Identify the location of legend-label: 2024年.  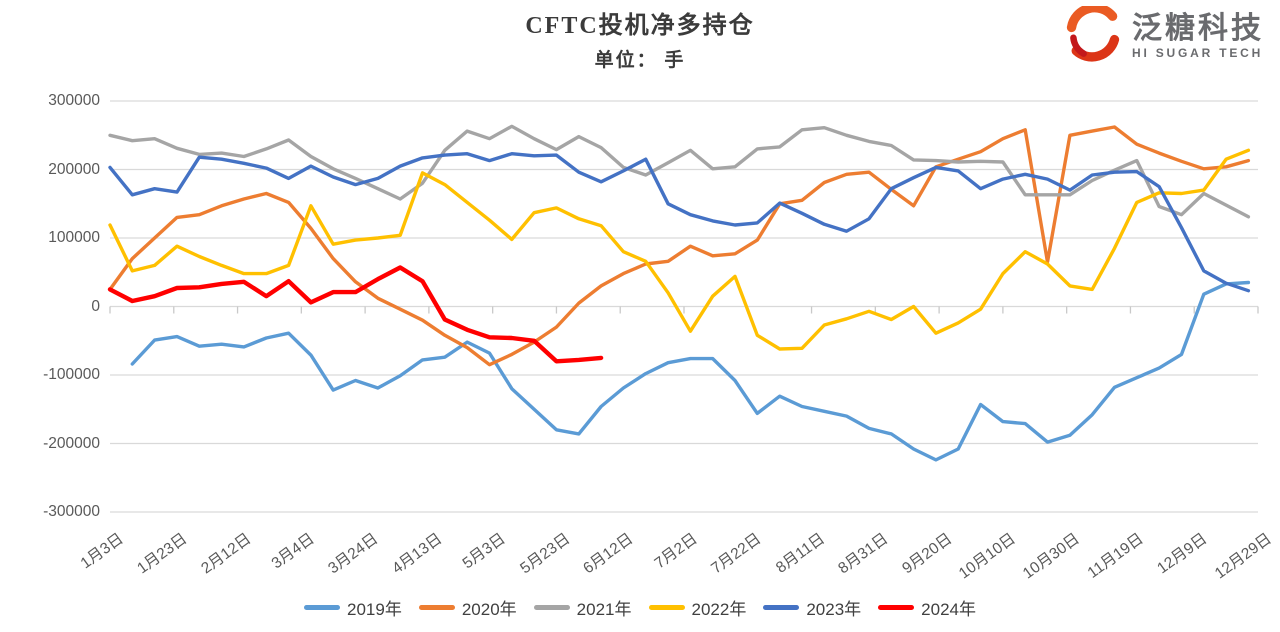
(948, 609).